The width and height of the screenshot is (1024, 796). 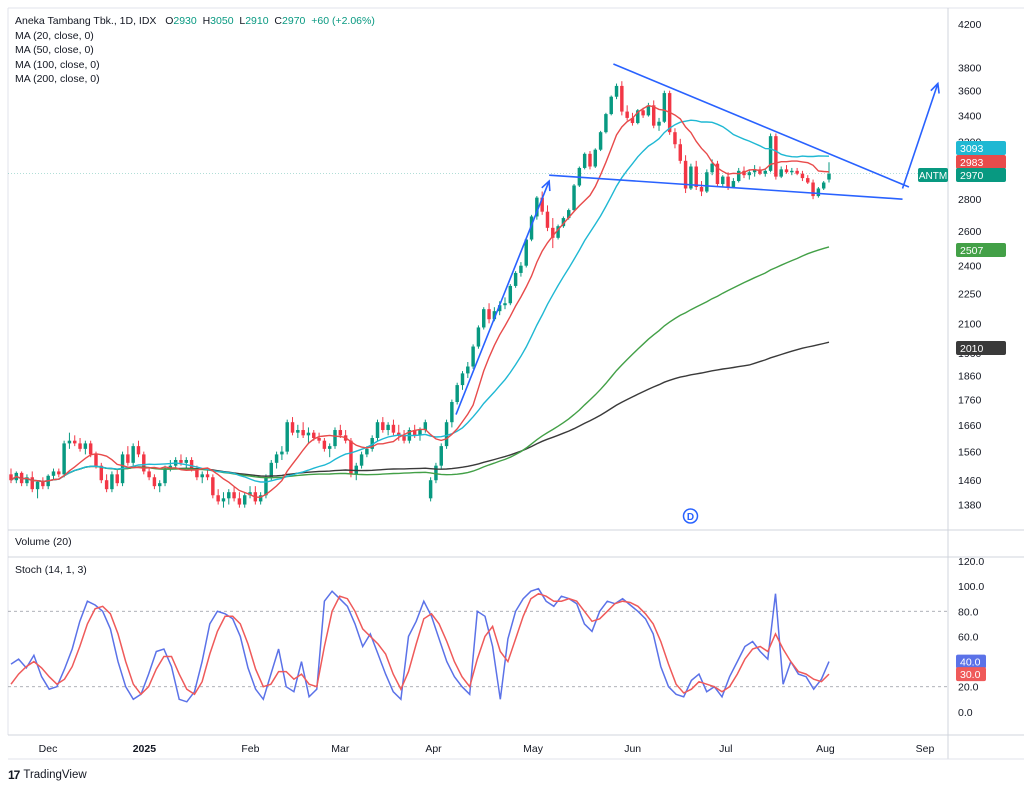 What do you see at coordinates (278, 21) in the screenshot?
I see `close-label: C` at bounding box center [278, 21].